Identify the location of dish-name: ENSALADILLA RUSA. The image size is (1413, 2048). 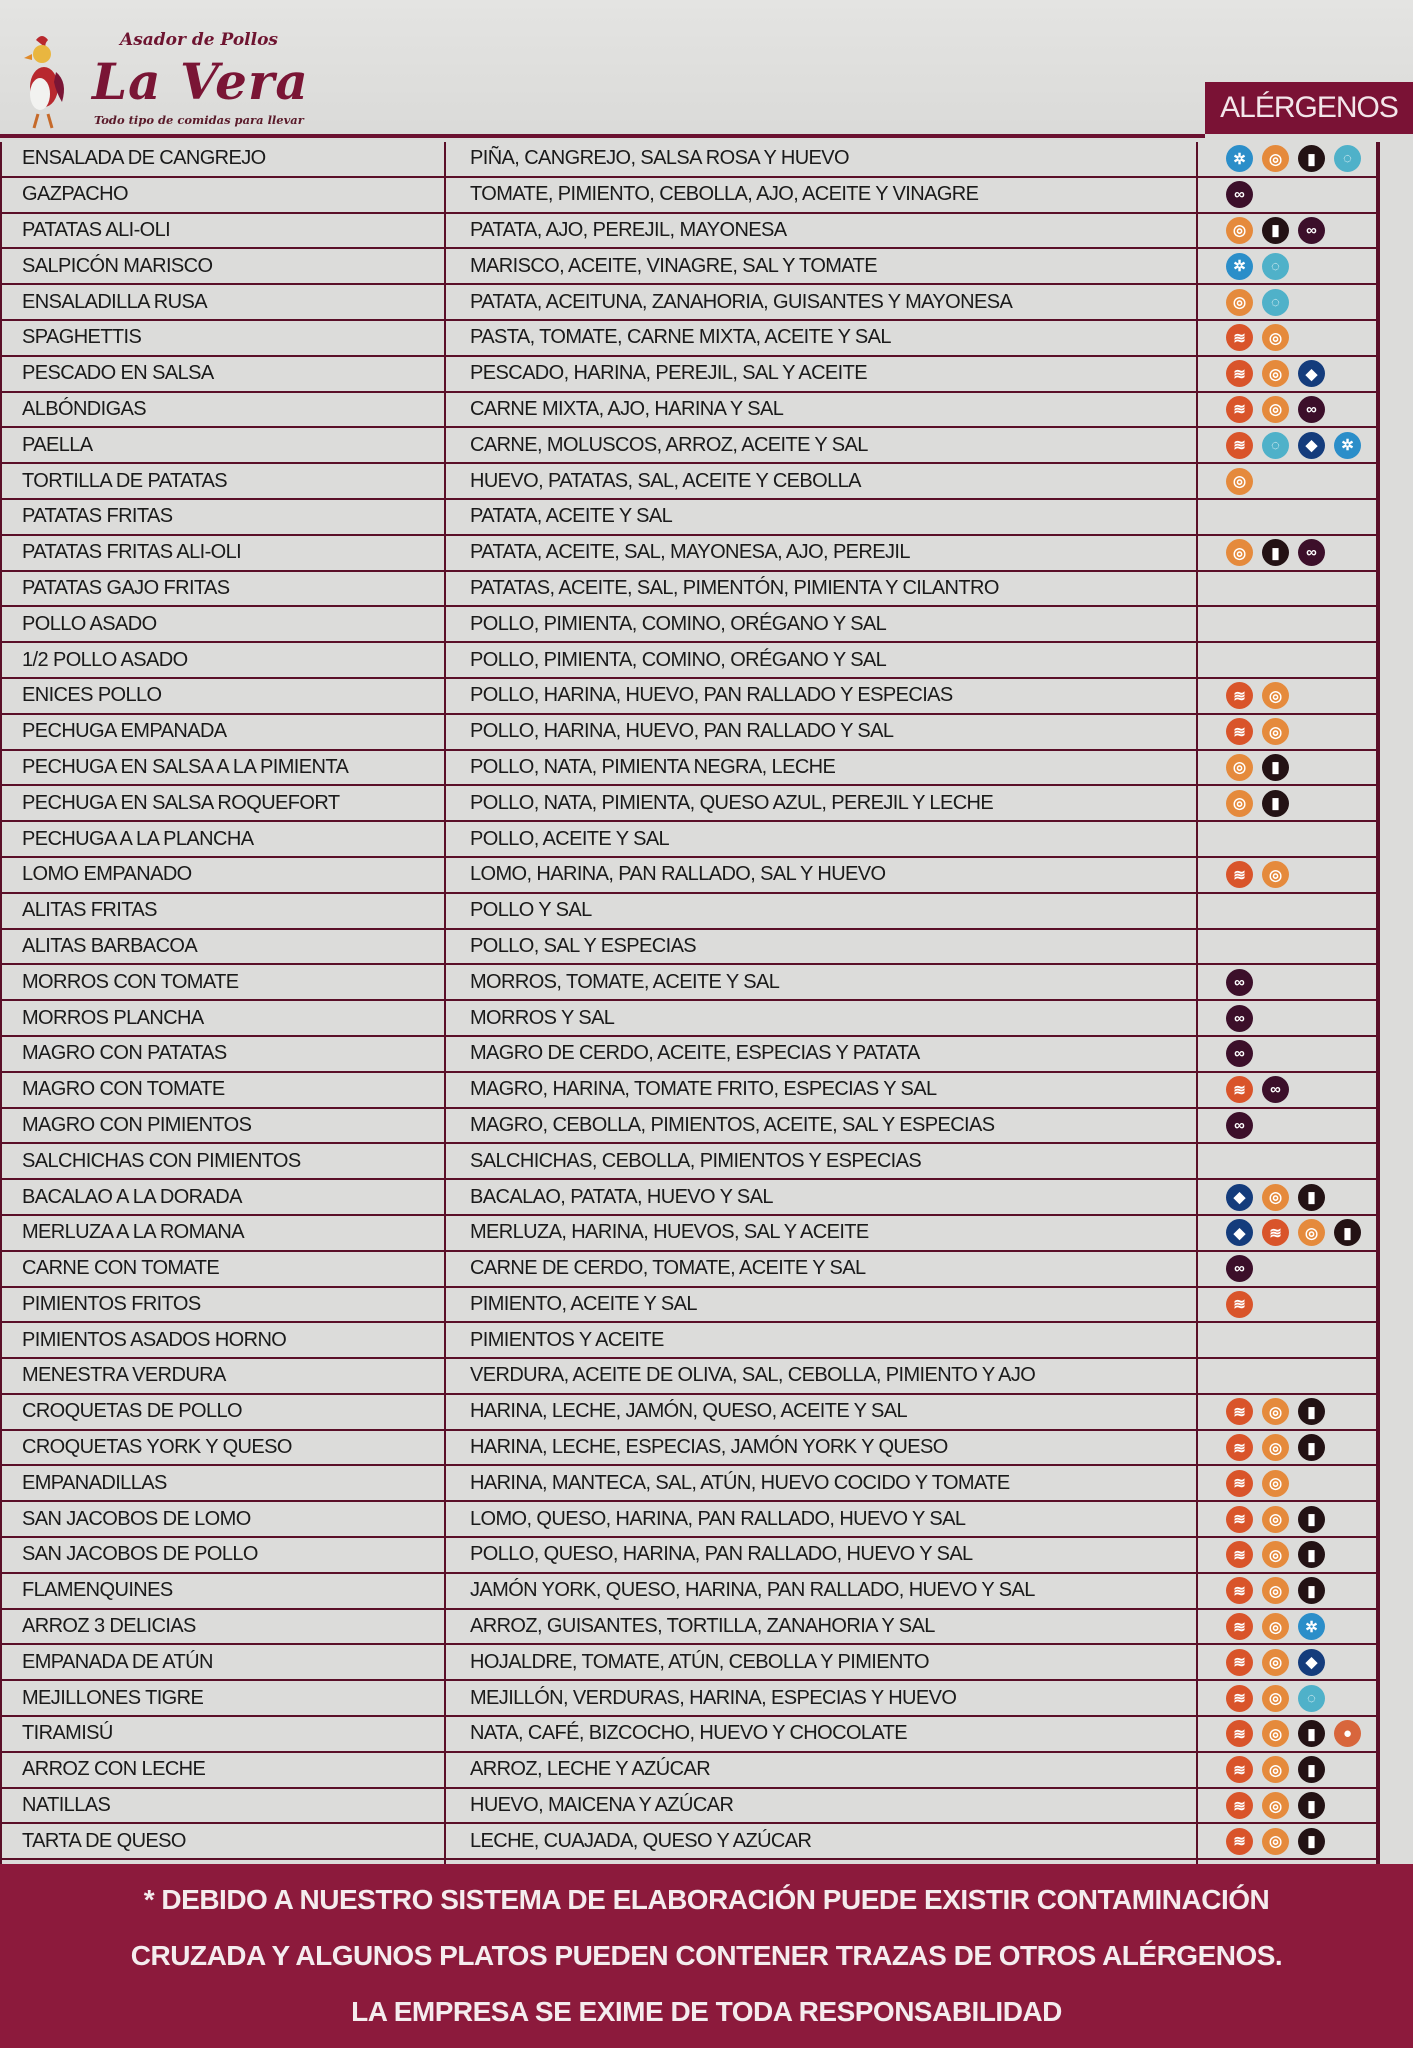
(115, 301).